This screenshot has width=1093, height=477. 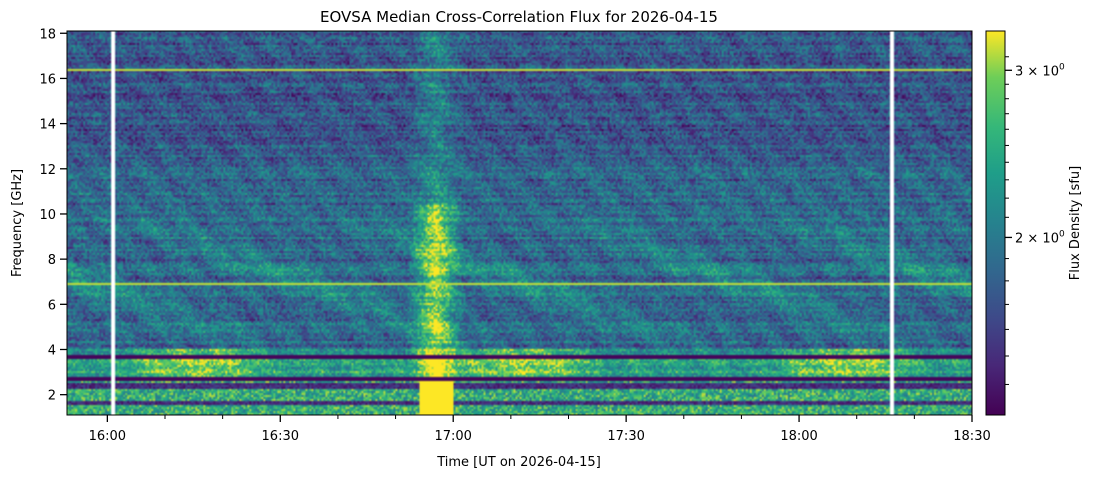 I want to click on colorbar-ticks: 2 × 100 3 × 100, so click(x=1035, y=220).